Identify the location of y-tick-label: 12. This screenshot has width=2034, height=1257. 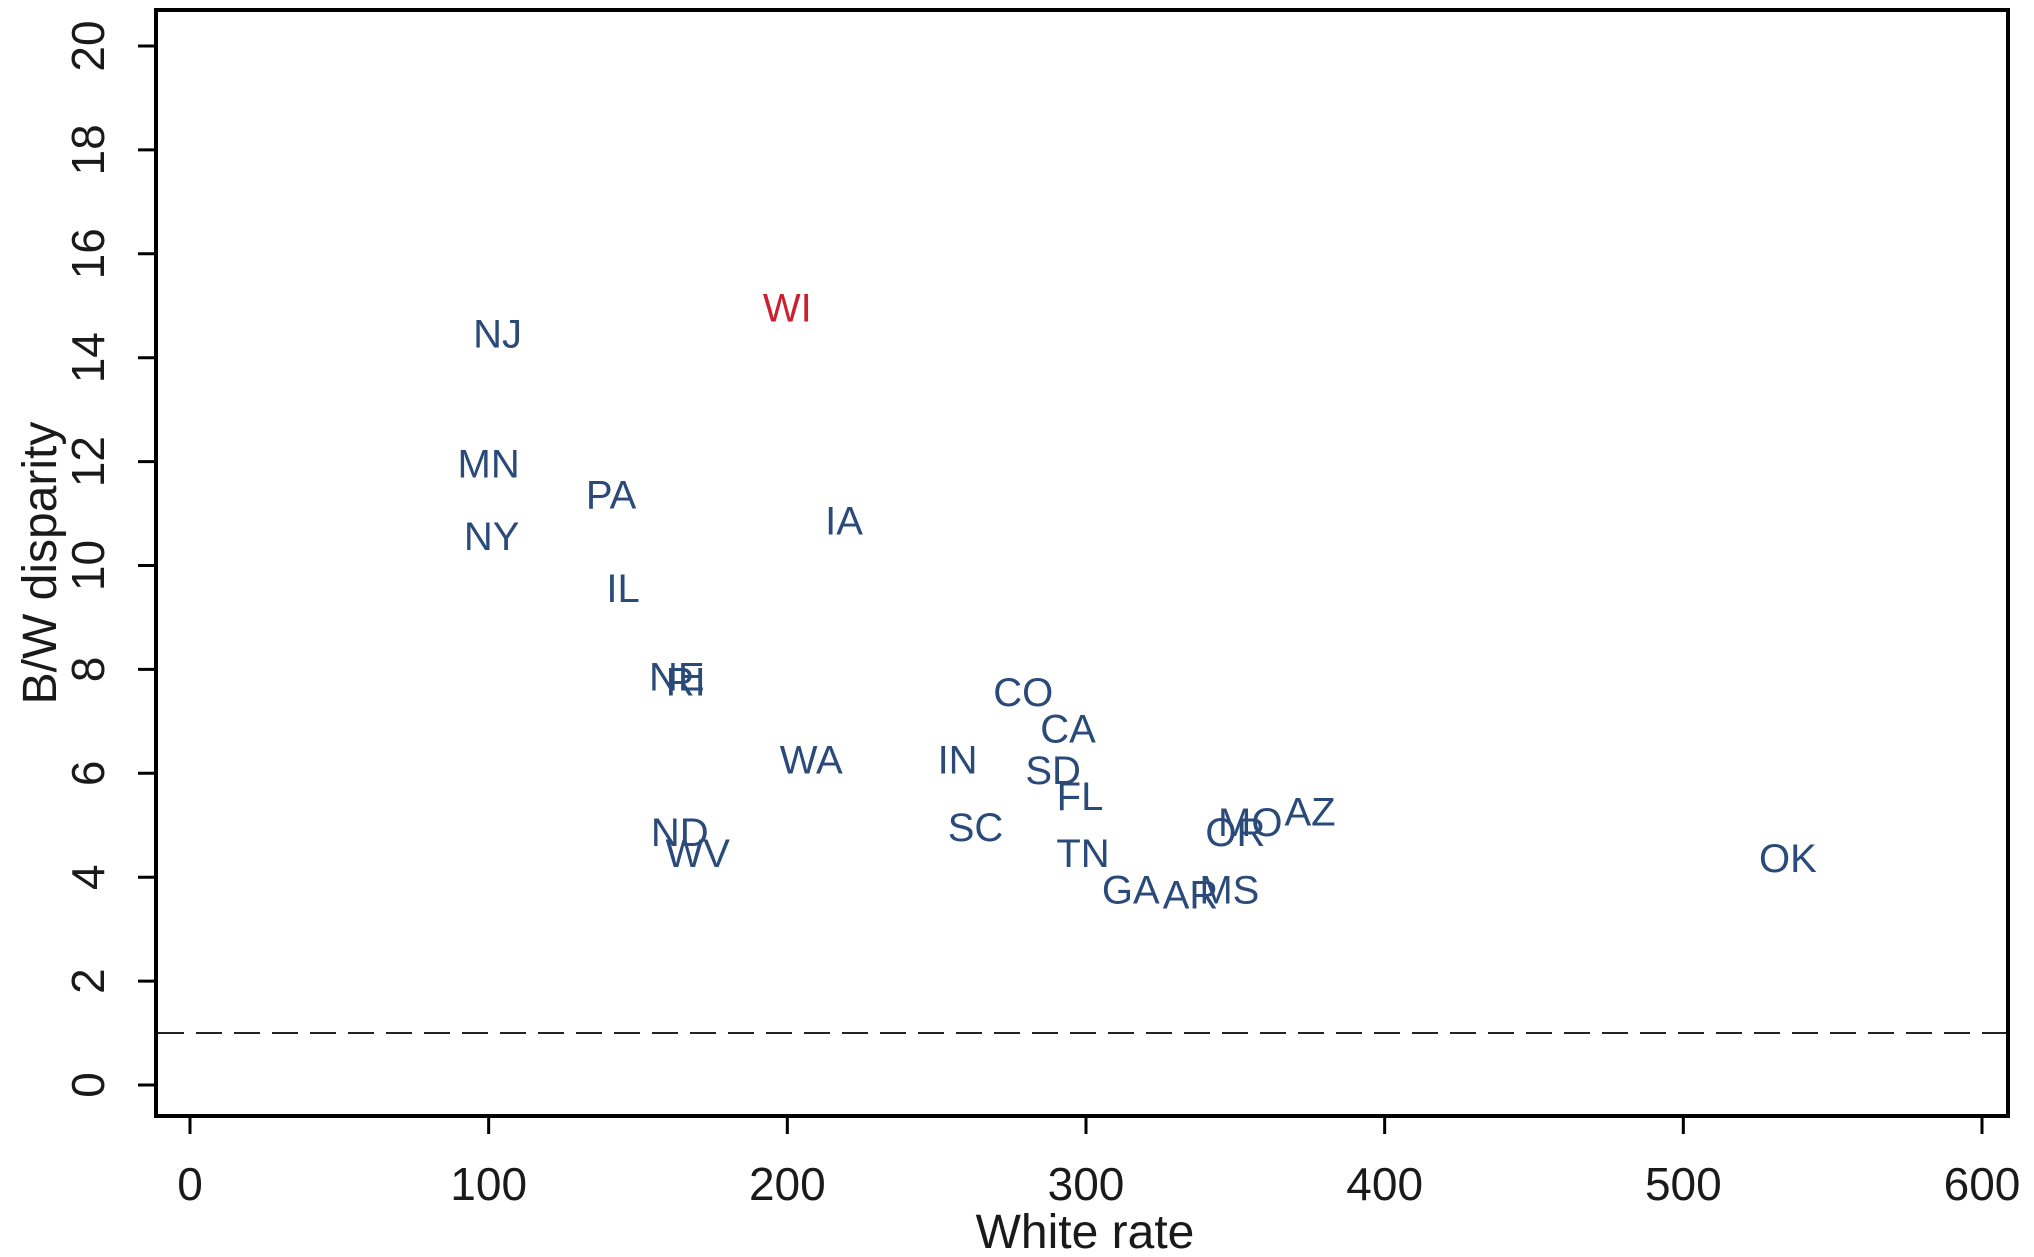
(88, 461).